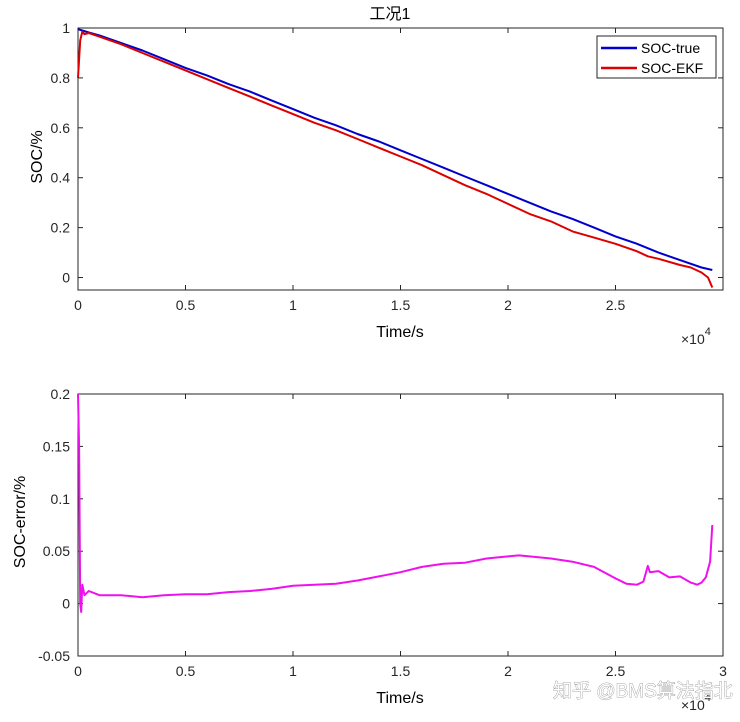 The height and width of the screenshot is (722, 740). I want to click on soc-error-plot-x-tick-label: 0, so click(78, 671).